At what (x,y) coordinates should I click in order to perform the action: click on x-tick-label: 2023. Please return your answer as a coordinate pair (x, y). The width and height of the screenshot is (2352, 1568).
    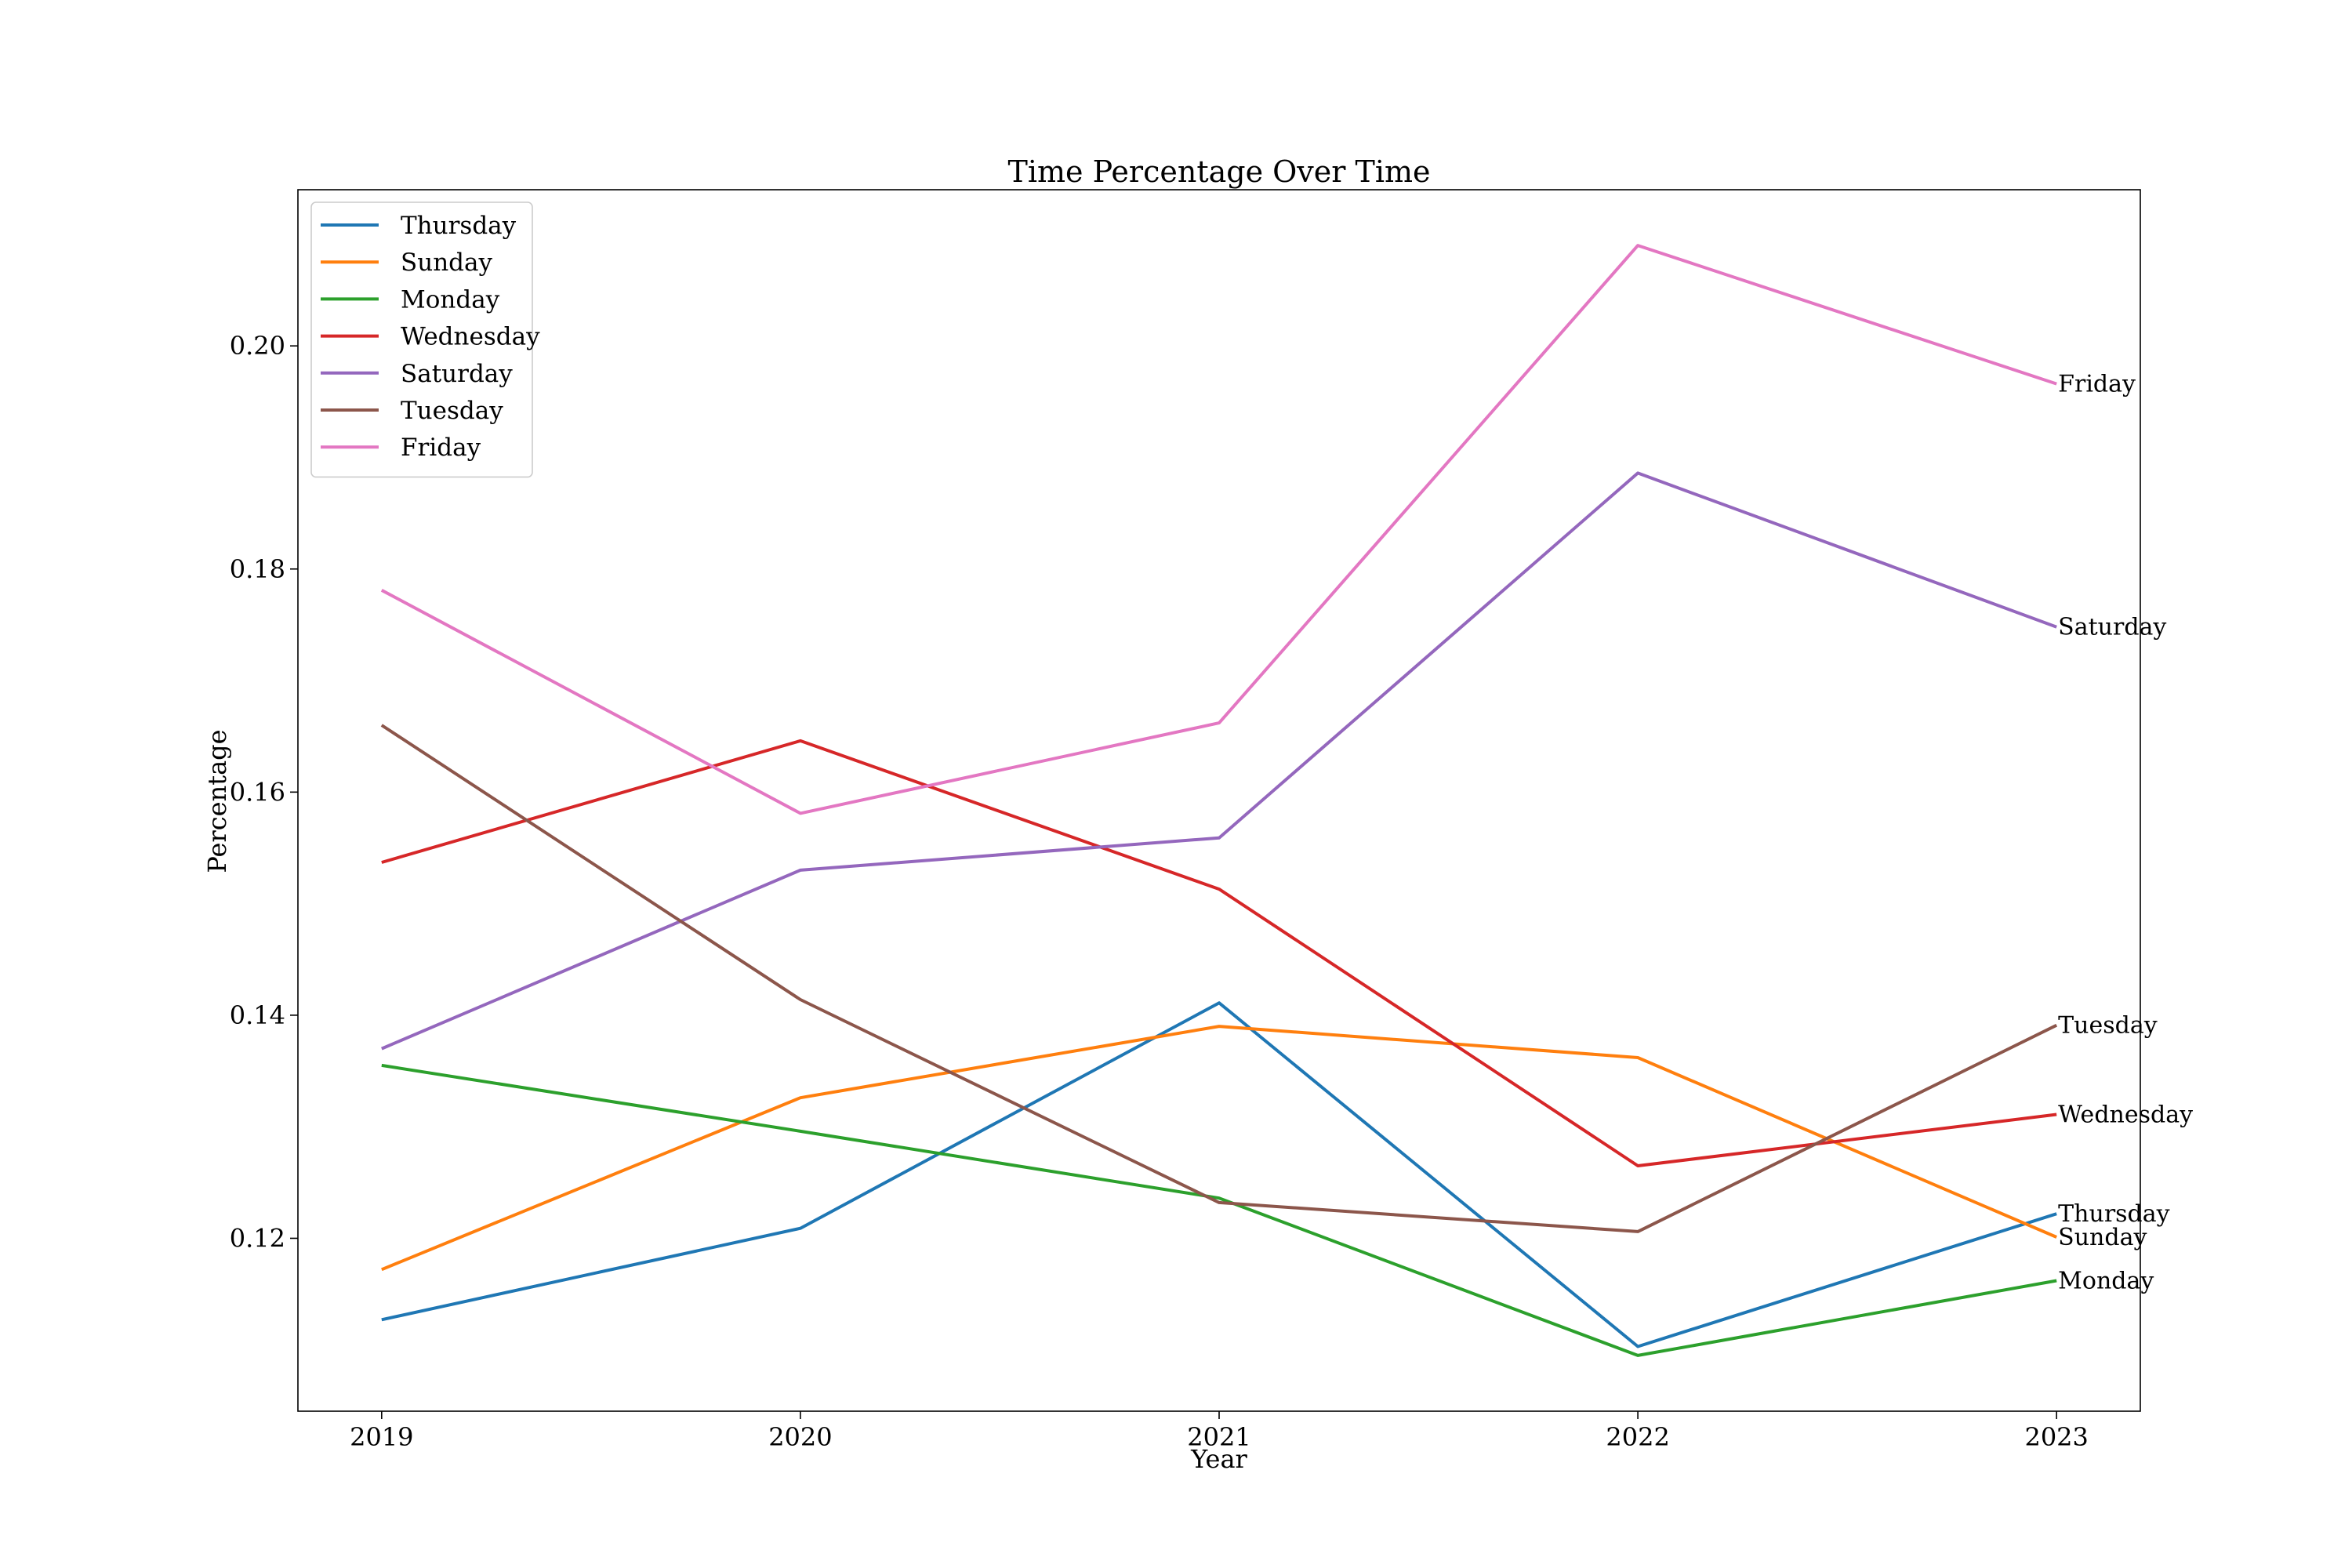
    Looking at the image, I should click on (2056, 1437).